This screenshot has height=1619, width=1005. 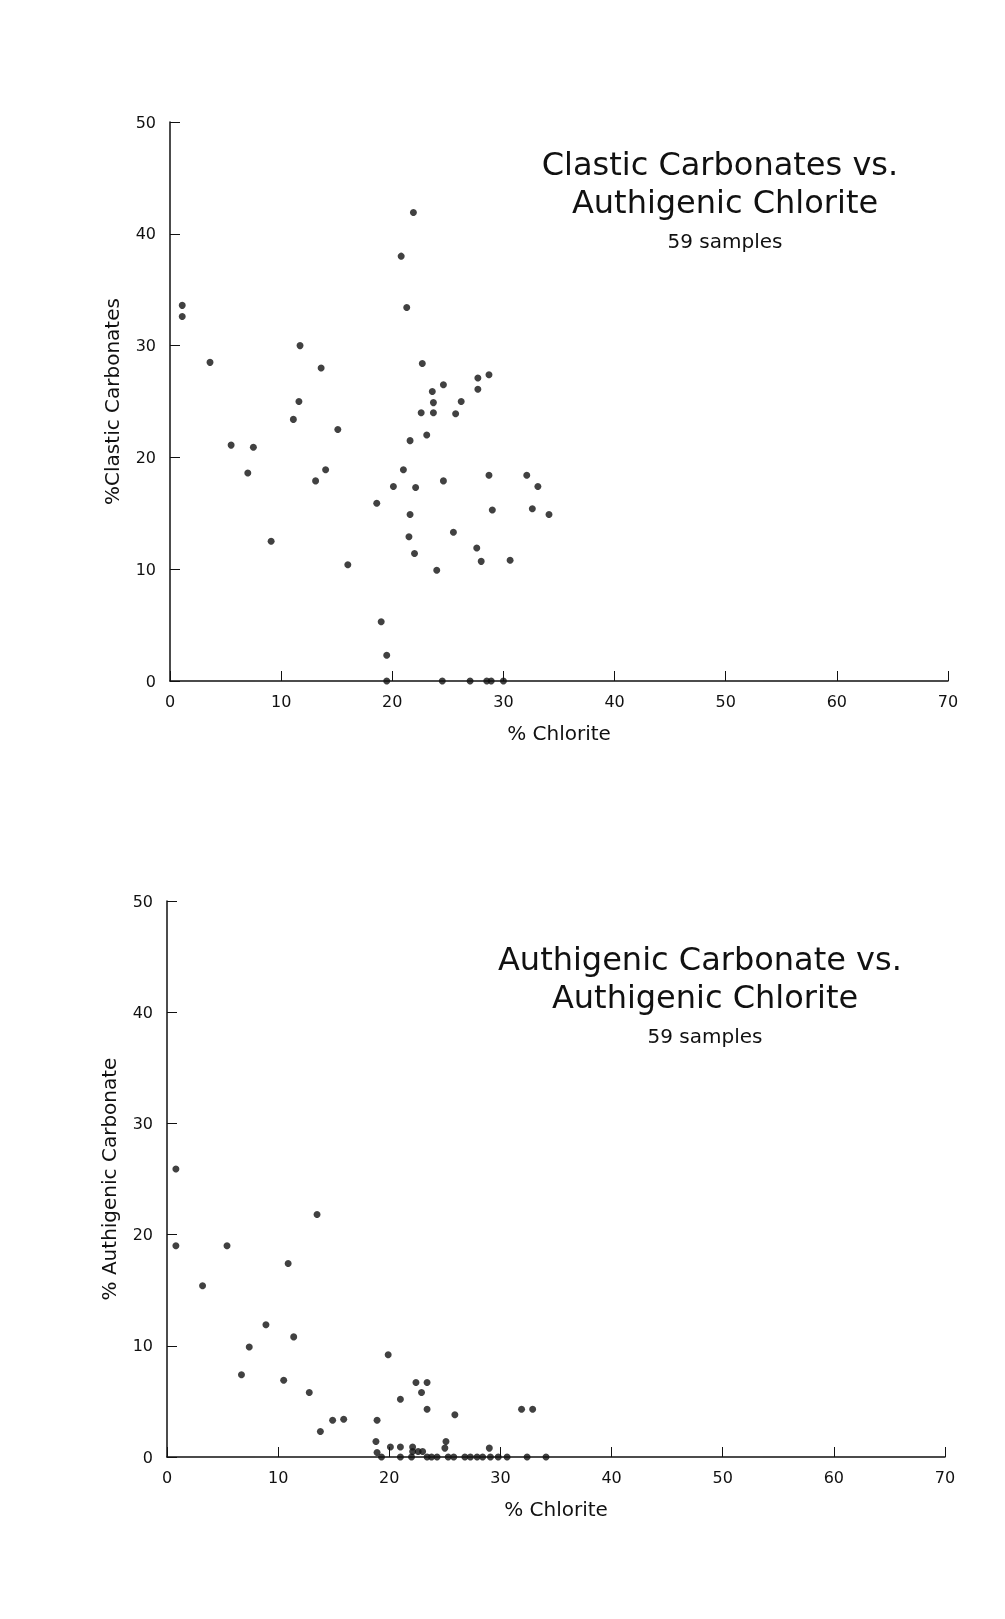 What do you see at coordinates (109, 1179) in the screenshot?
I see `y-axis-title: % Authigenic Carbonate` at bounding box center [109, 1179].